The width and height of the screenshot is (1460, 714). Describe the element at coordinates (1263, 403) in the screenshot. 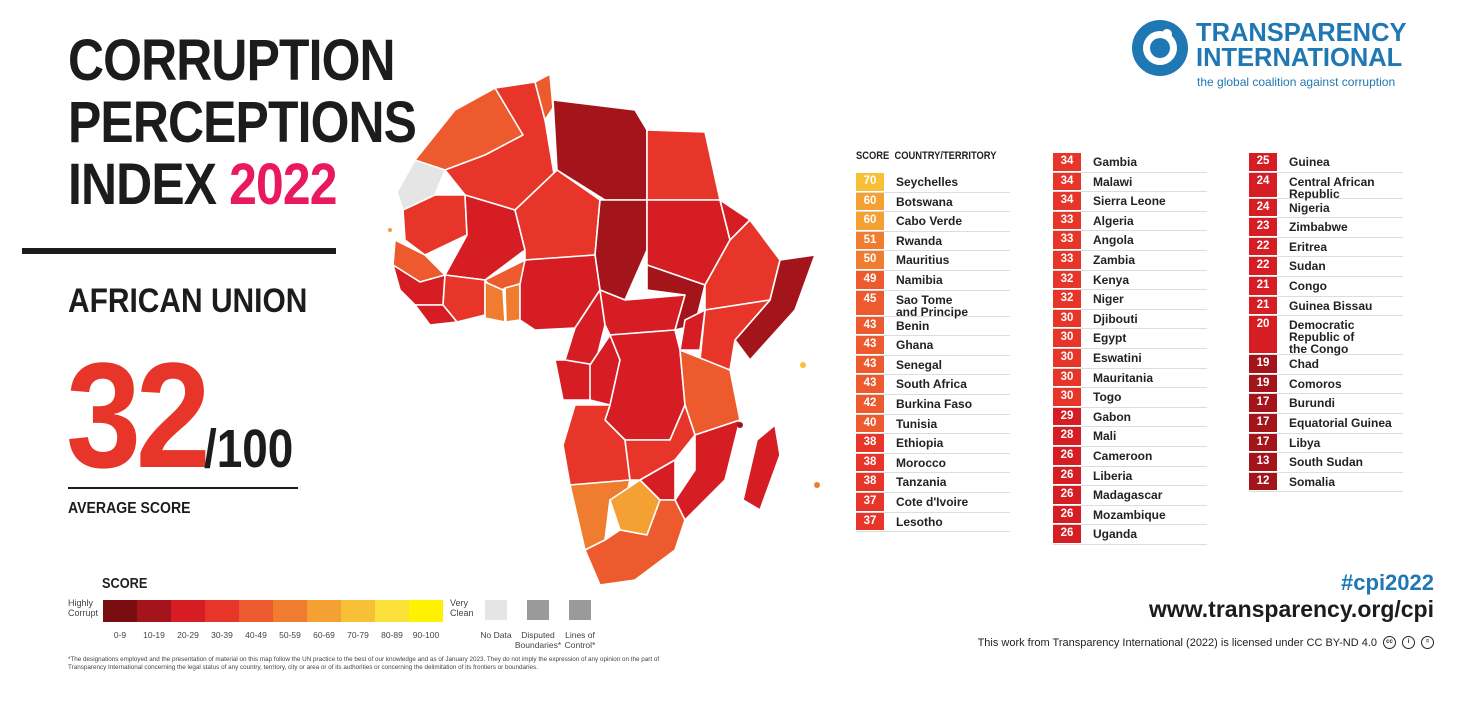

I see `score-cell: 17` at that location.